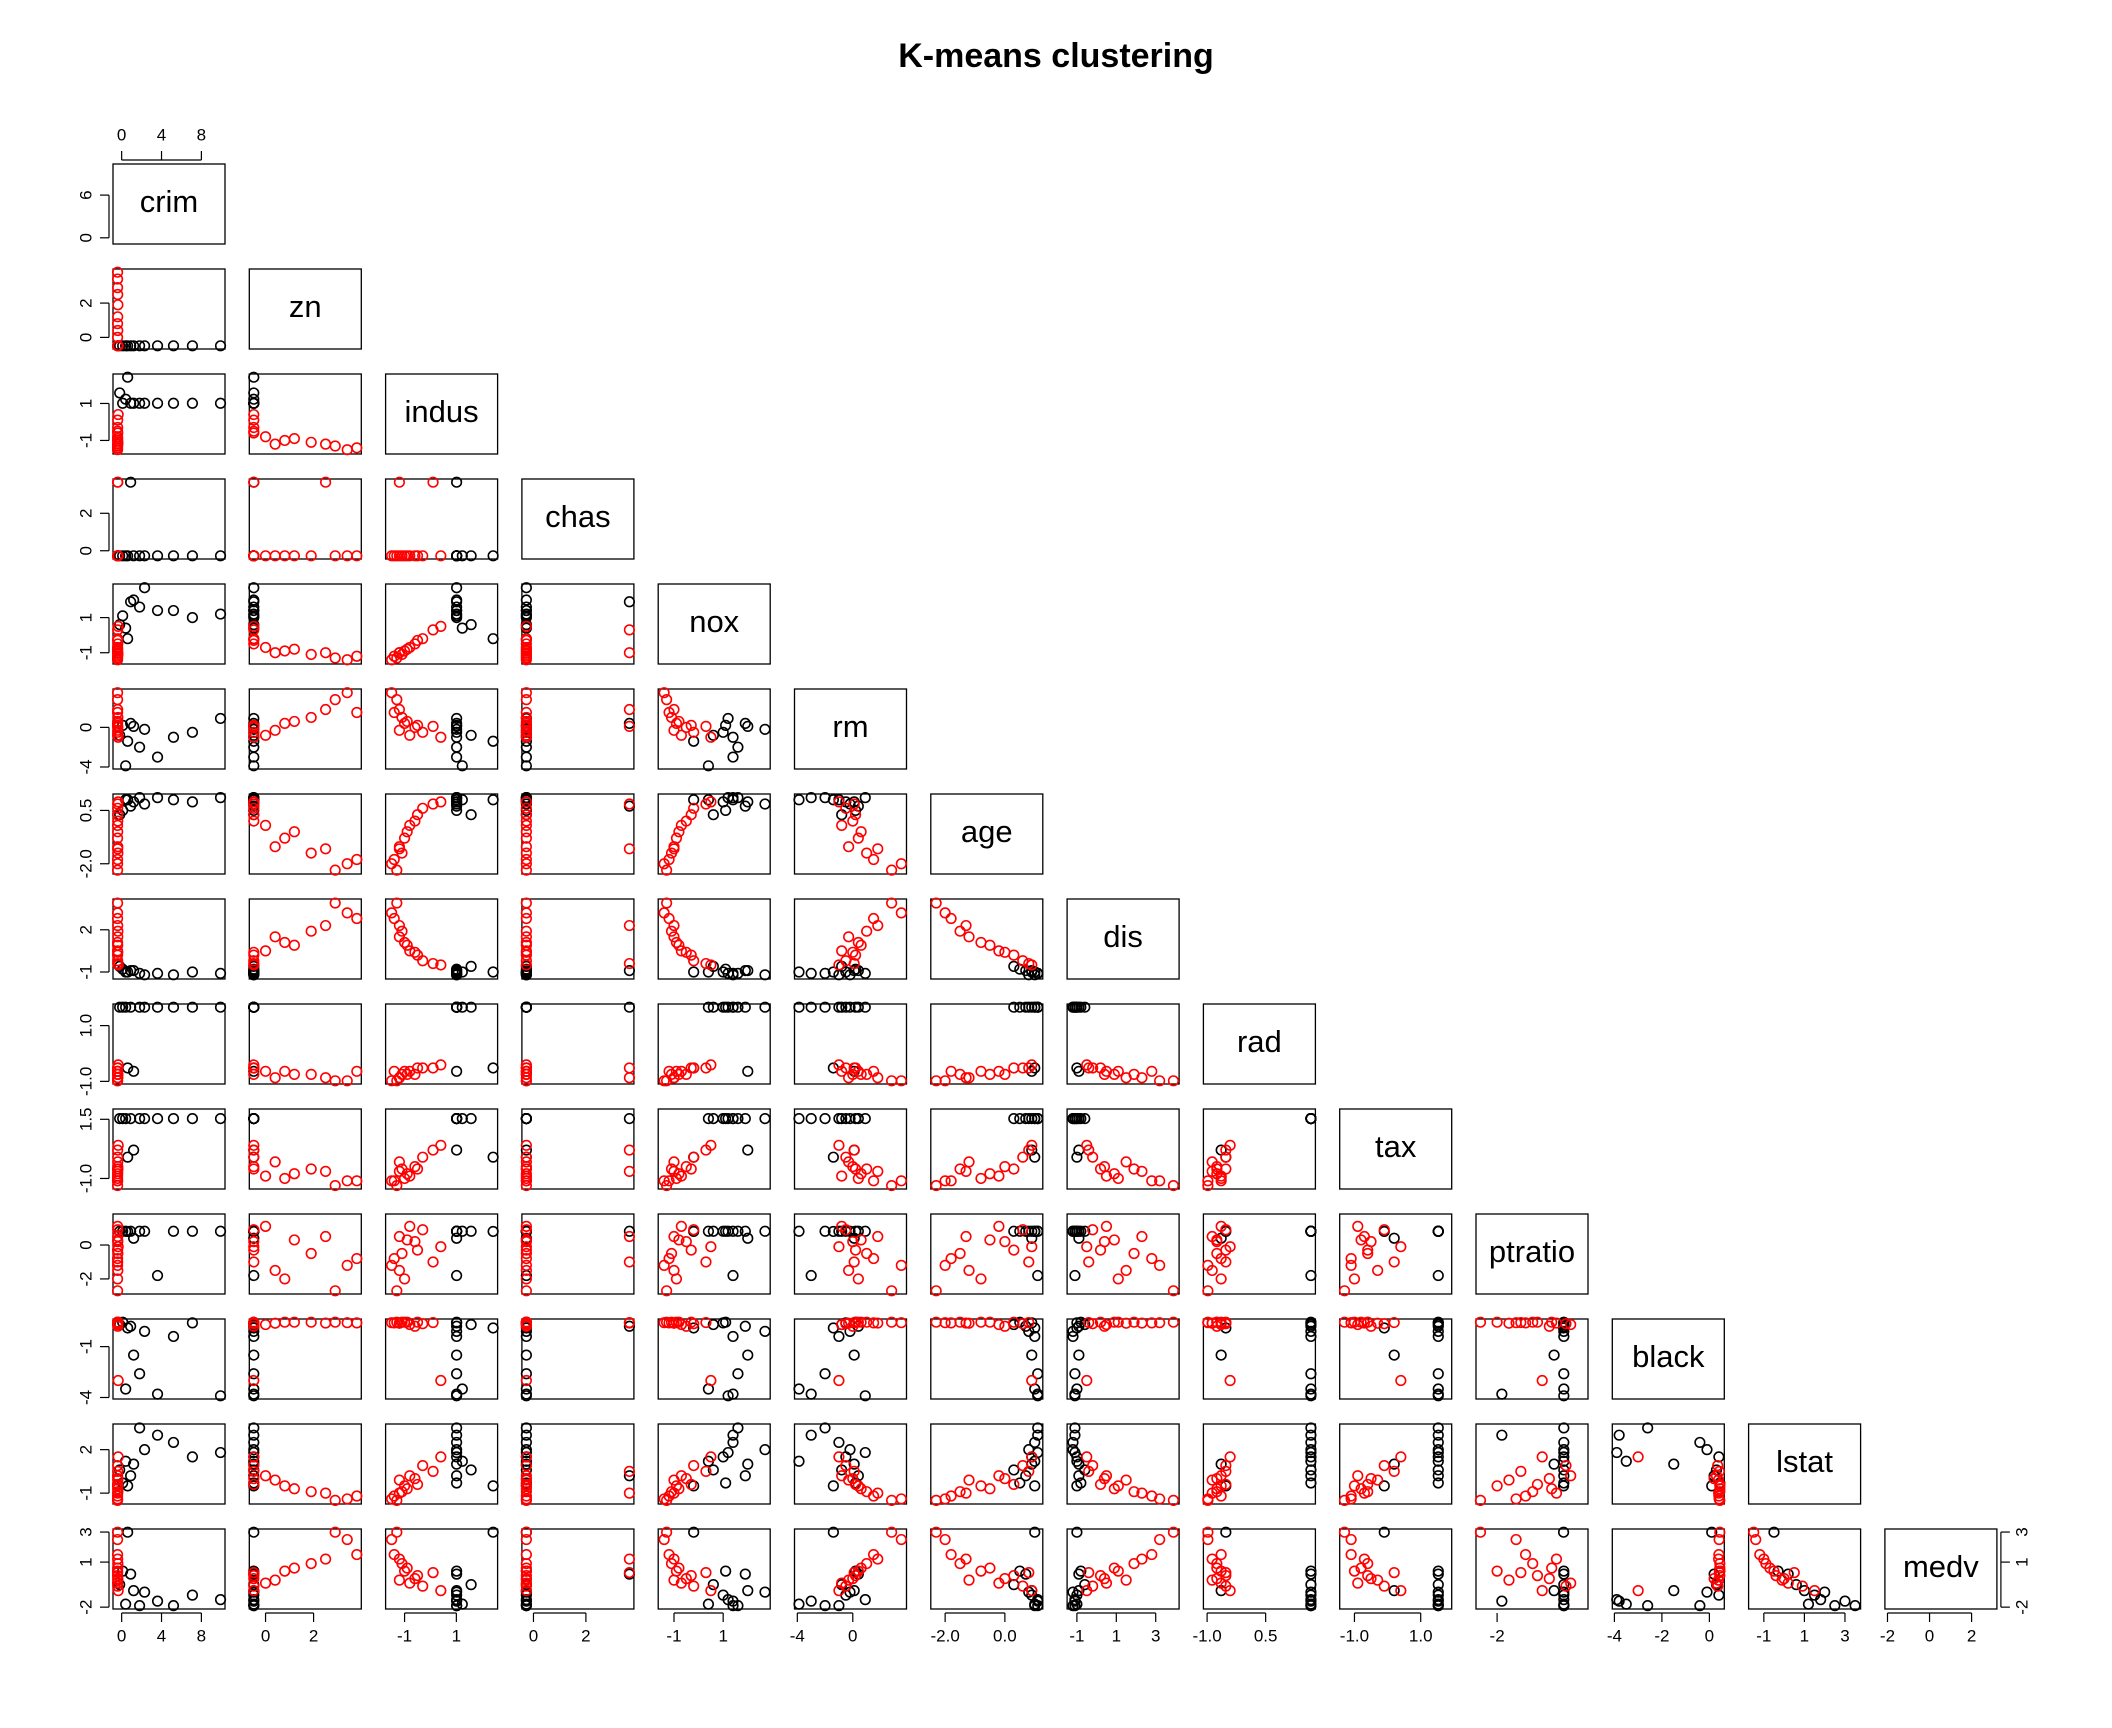 This screenshot has height=1728, width=2112. What do you see at coordinates (850, 726) in the screenshot?
I see `variable-name: rm` at bounding box center [850, 726].